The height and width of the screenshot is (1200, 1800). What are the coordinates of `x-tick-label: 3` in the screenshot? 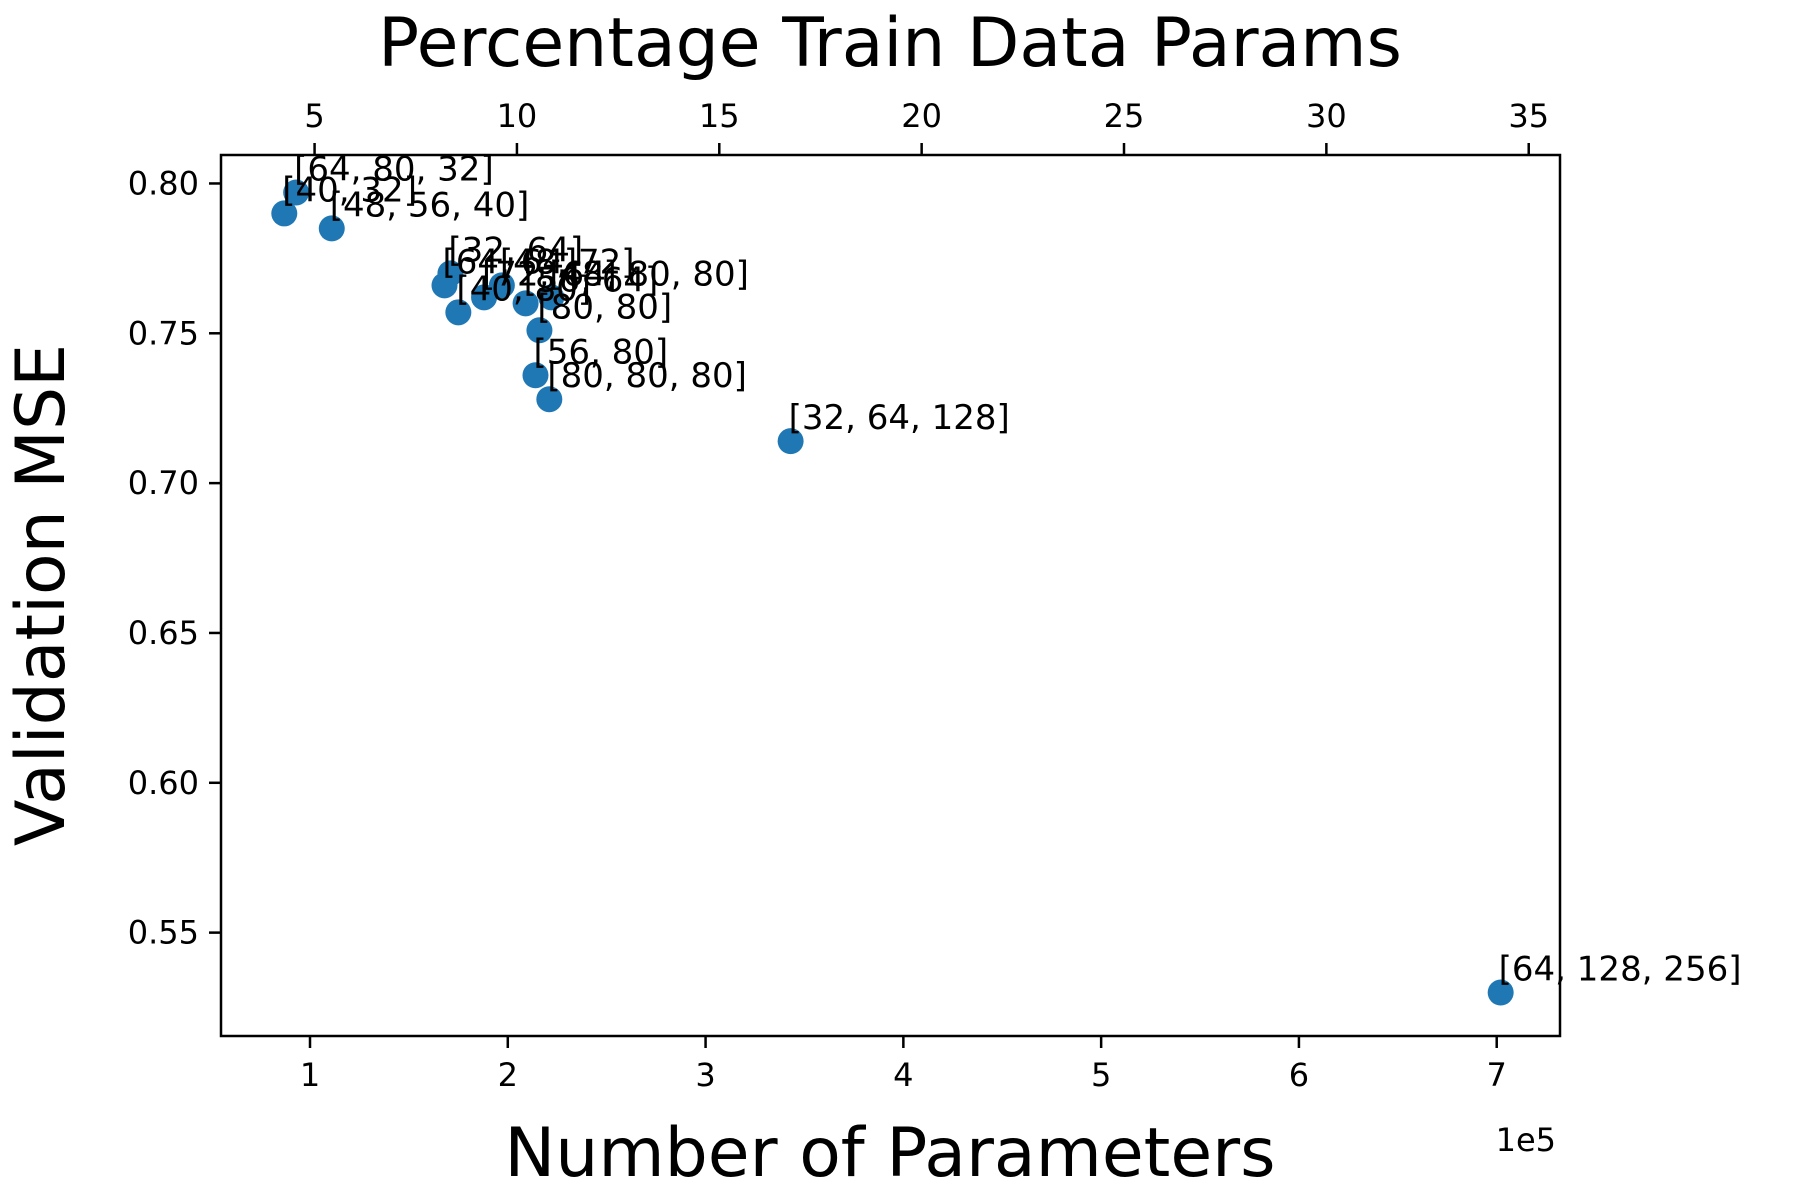 It's located at (705, 1075).